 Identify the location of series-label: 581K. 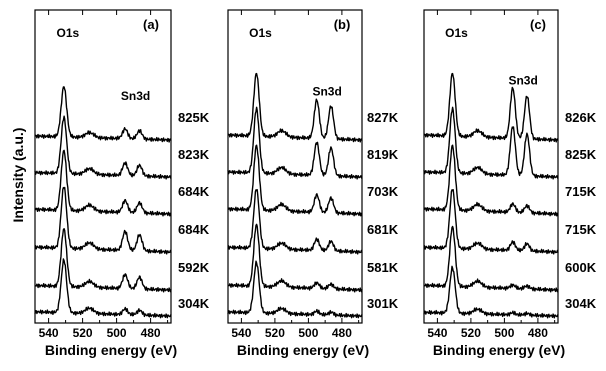
(383, 267).